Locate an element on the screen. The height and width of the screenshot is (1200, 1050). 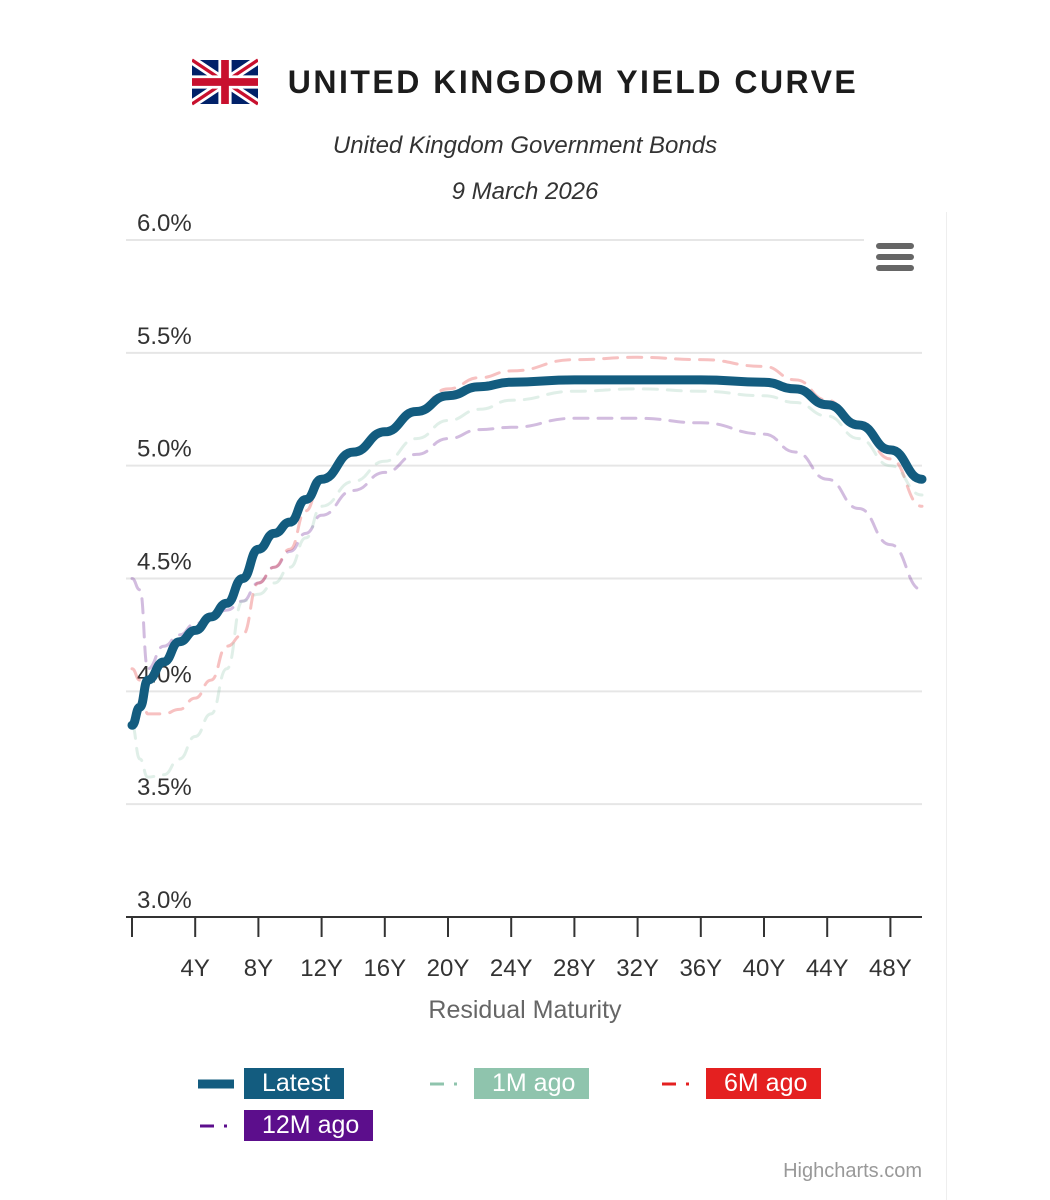
x-tick-label: 32Y is located at coordinates (637, 968).